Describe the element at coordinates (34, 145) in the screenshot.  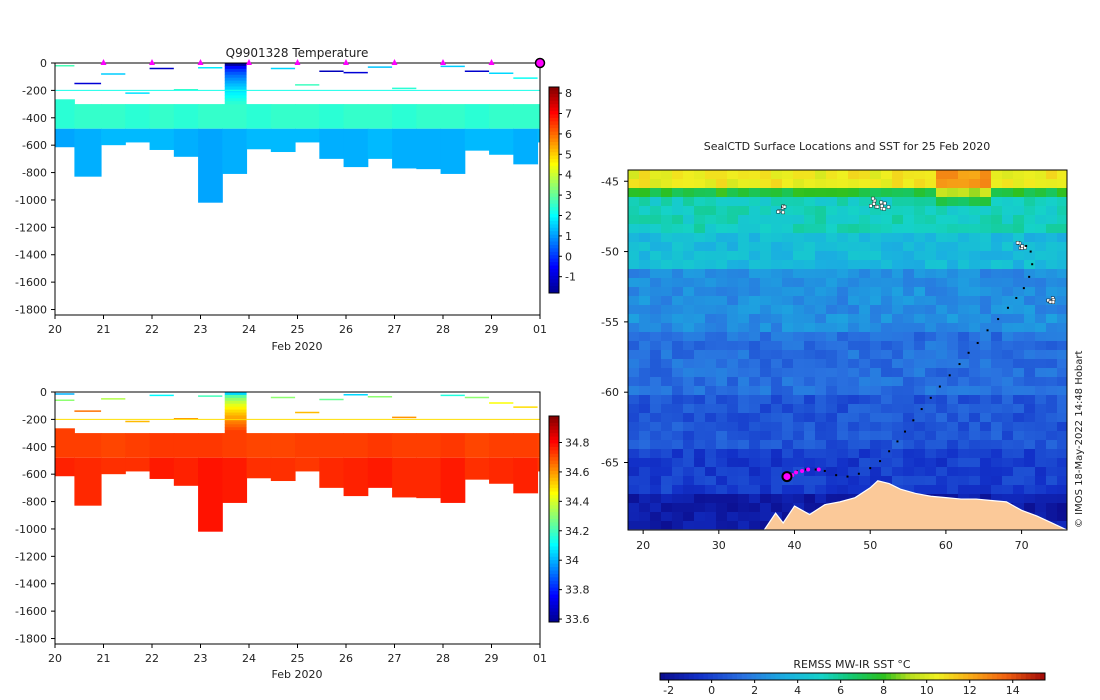
I see `temp-y-tick-label: -600` at that location.